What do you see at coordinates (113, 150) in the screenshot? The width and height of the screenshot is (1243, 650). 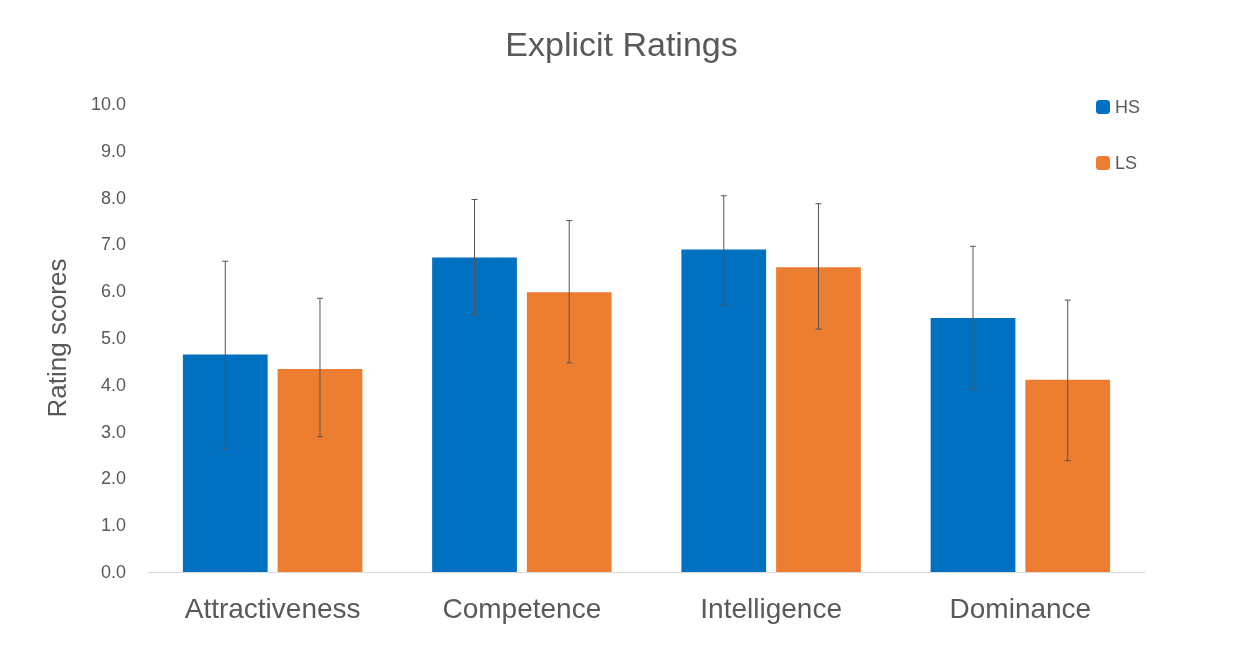 I see `y-tick-label: 9.0` at bounding box center [113, 150].